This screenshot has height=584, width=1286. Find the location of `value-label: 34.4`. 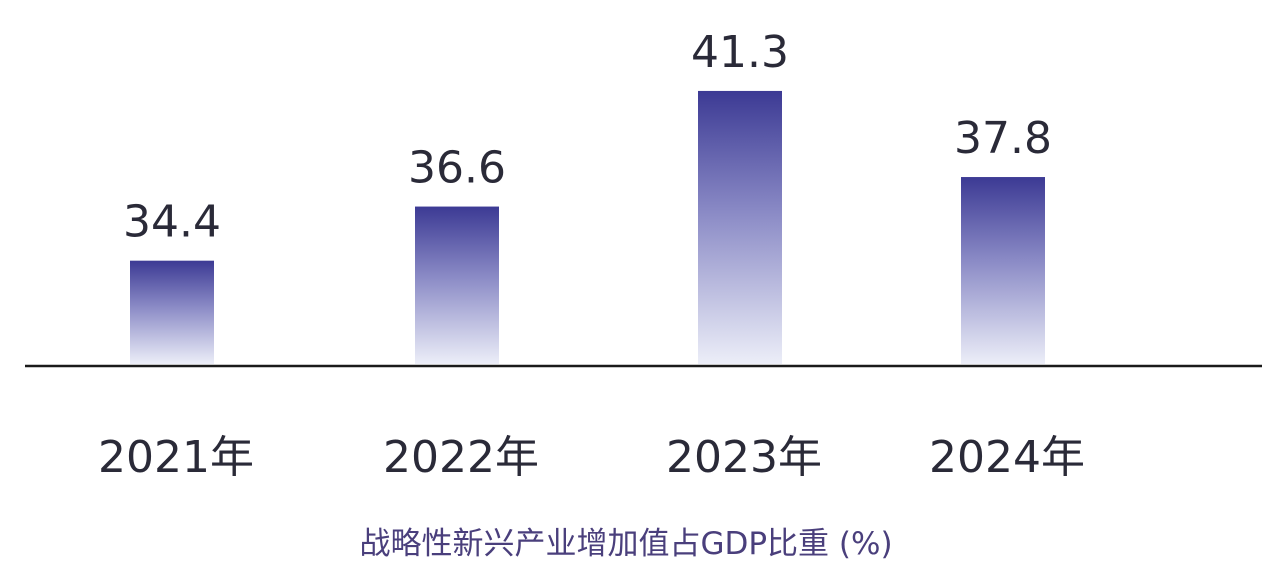

value-label: 34.4 is located at coordinates (172, 222).